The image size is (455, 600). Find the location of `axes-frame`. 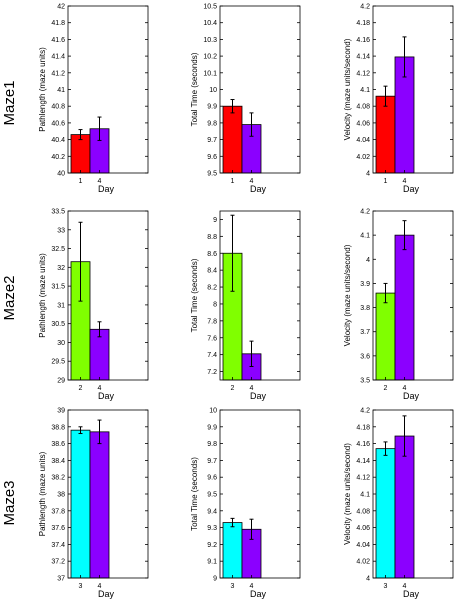

axes-frame is located at coordinates (413, 295).